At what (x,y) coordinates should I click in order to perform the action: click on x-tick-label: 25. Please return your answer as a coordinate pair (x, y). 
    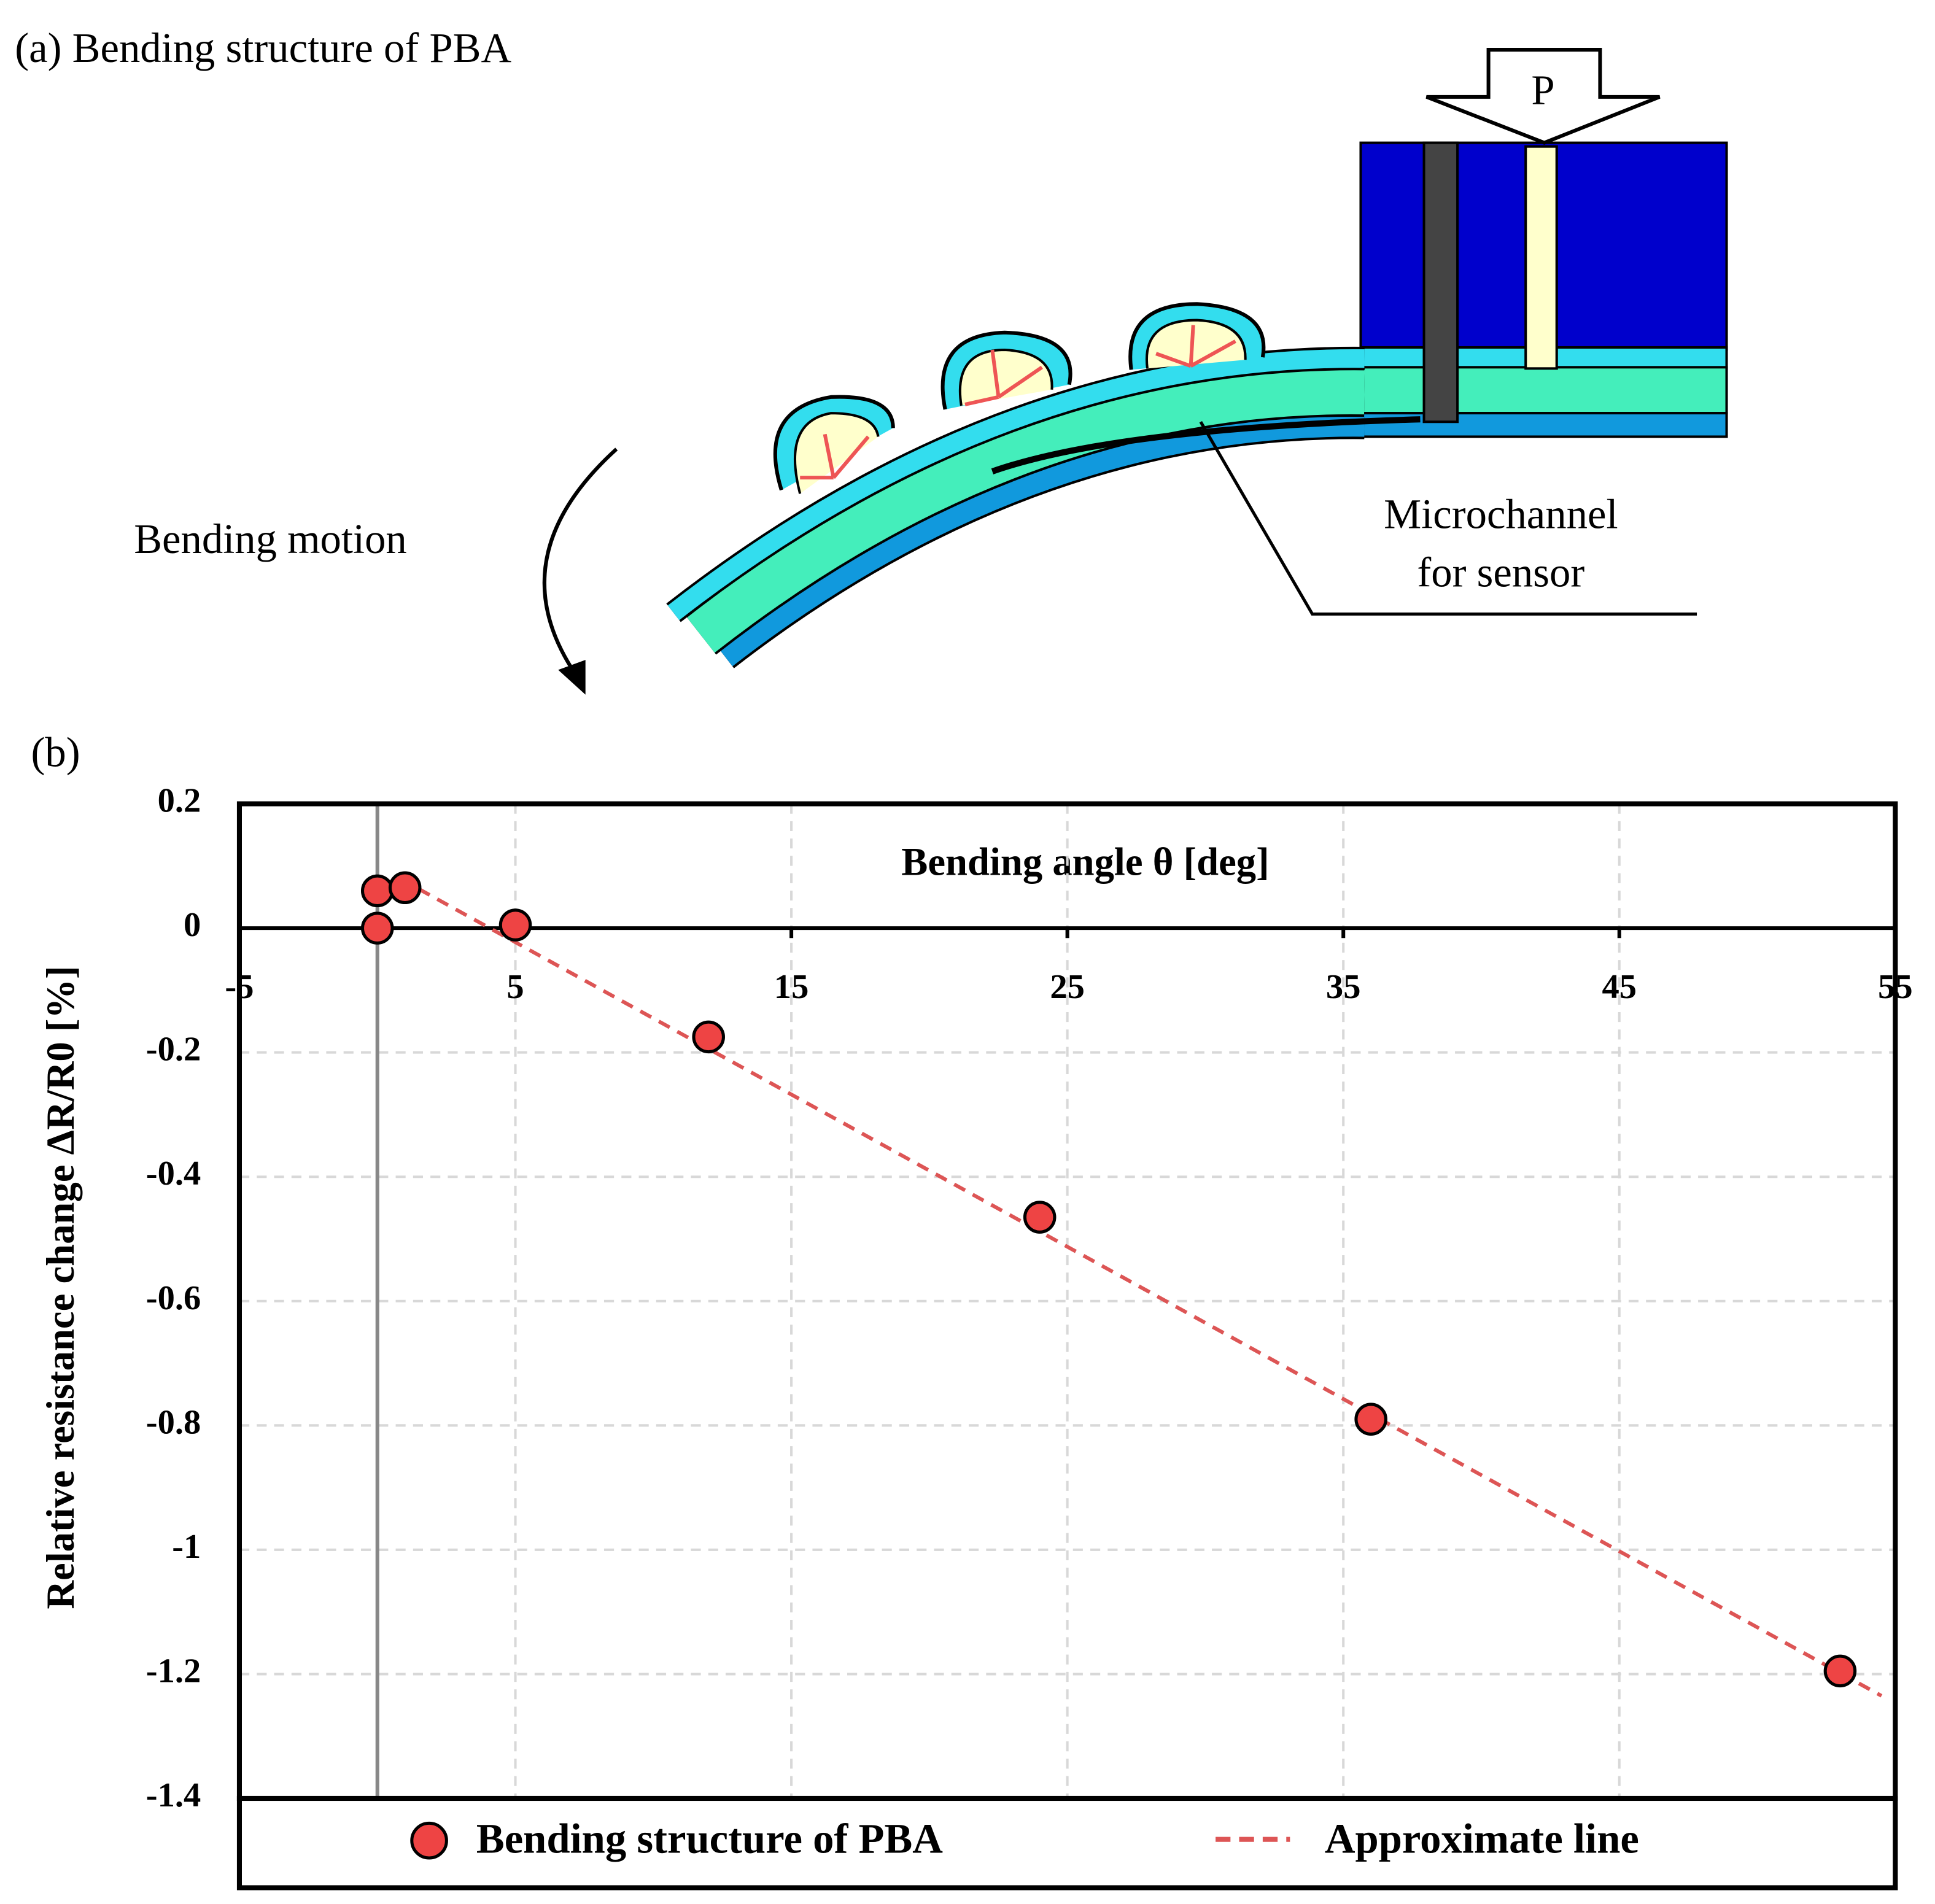
    Looking at the image, I should click on (1067, 987).